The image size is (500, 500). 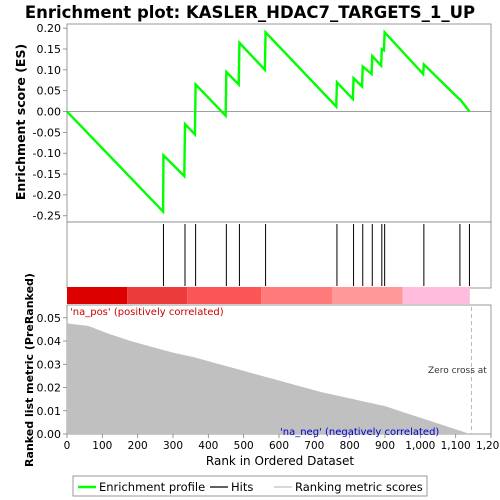 I want to click on es-y-axis-label: Enrichment score (ES), so click(x=20, y=122).